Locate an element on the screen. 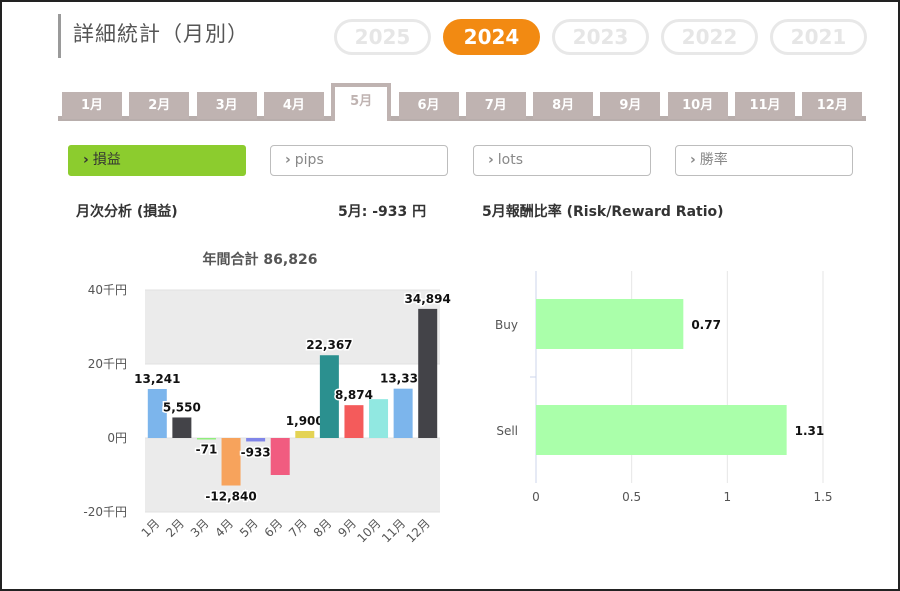 The image size is (900, 591). month-tab-8: 8月 is located at coordinates (563, 105).